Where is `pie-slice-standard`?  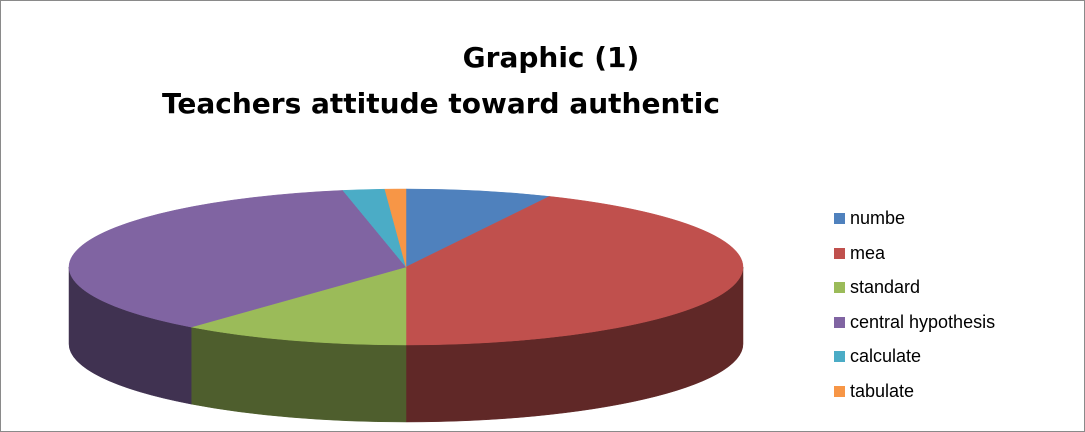 pie-slice-standard is located at coordinates (299, 306).